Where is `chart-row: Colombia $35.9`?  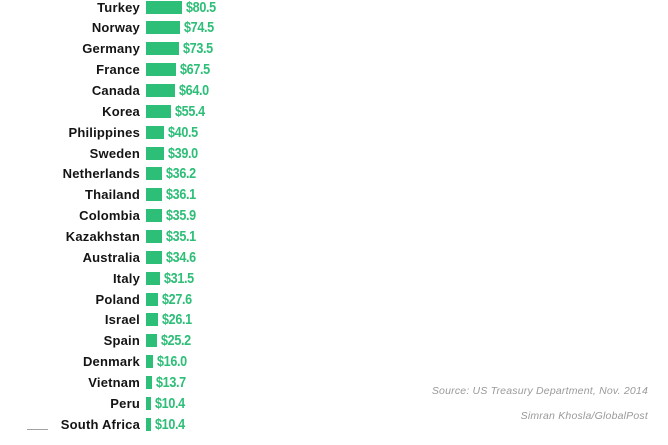
chart-row: Colombia $35.9 is located at coordinates (101, 215).